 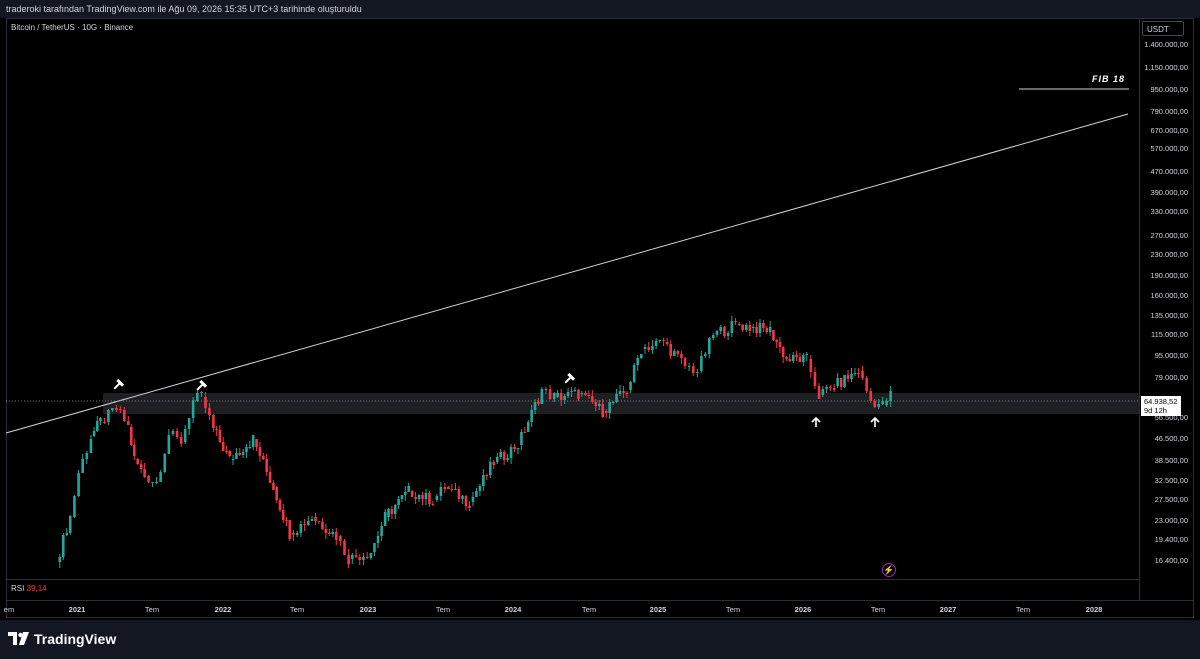 What do you see at coordinates (75, 639) in the screenshot?
I see `brand-name: TradingView` at bounding box center [75, 639].